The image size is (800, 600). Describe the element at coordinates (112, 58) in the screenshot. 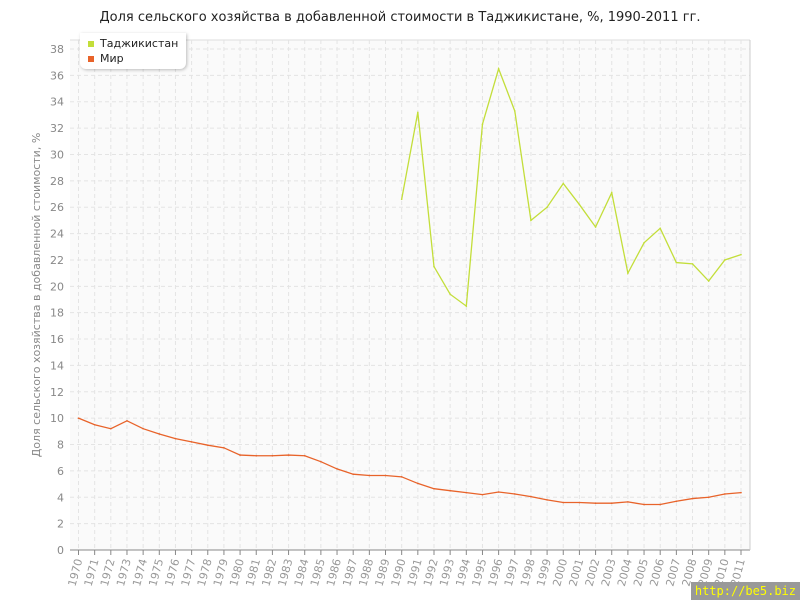

I see `legend-label: Мир` at that location.